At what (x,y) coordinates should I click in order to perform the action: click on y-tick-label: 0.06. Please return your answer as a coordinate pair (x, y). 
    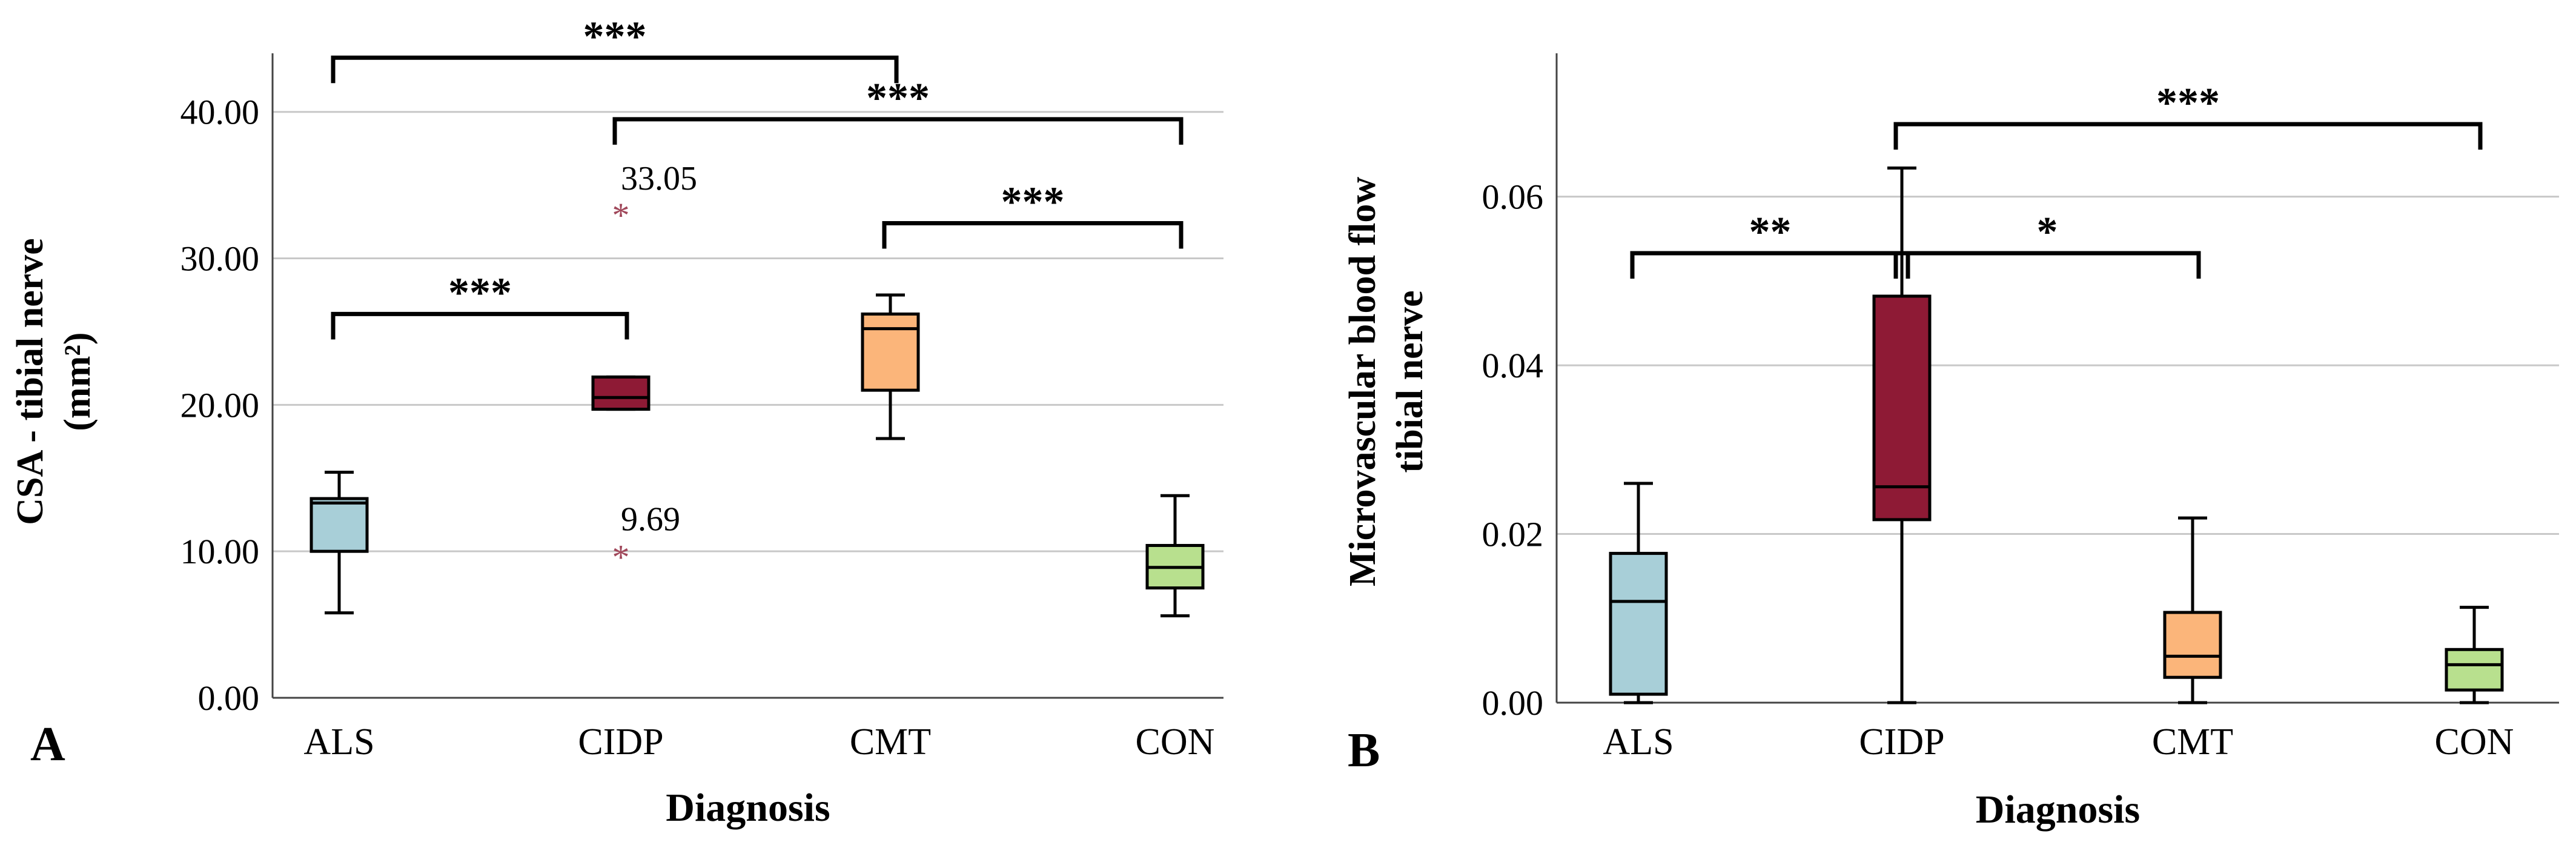
    Looking at the image, I should click on (1513, 197).